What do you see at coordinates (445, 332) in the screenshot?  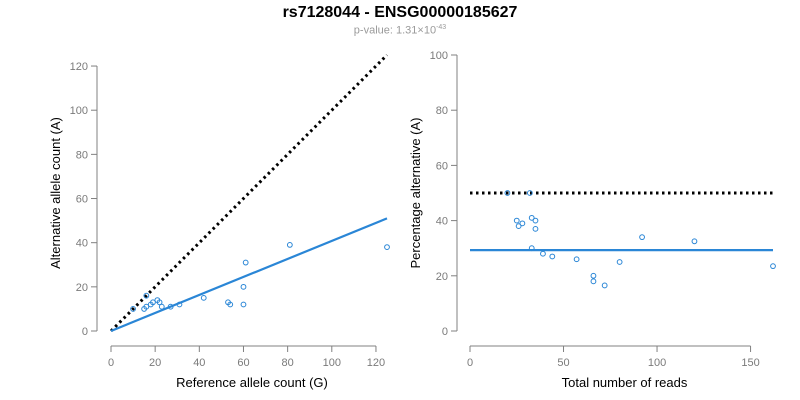 I see `percentage-y-tick-label: 0` at bounding box center [445, 332].